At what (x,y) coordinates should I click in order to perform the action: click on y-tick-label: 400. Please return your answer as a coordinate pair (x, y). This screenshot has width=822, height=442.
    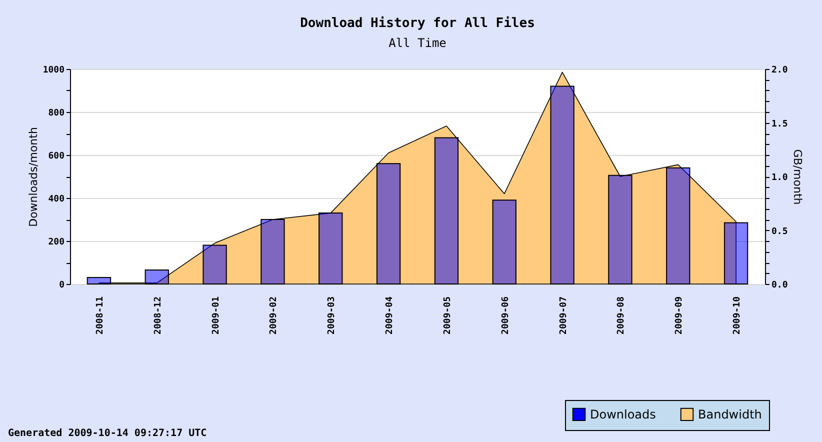
    Looking at the image, I should click on (56, 199).